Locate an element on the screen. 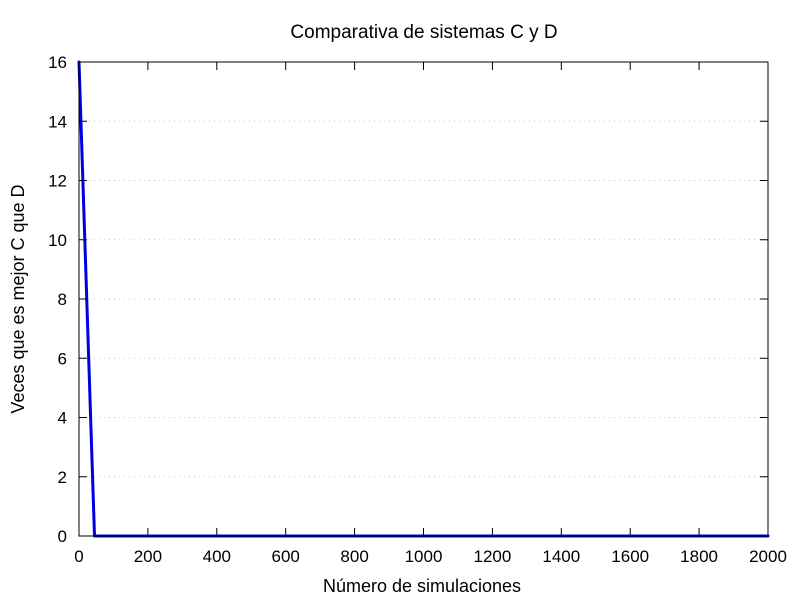 The width and height of the screenshot is (800, 600). x-tick-label: 1400 is located at coordinates (561, 556).